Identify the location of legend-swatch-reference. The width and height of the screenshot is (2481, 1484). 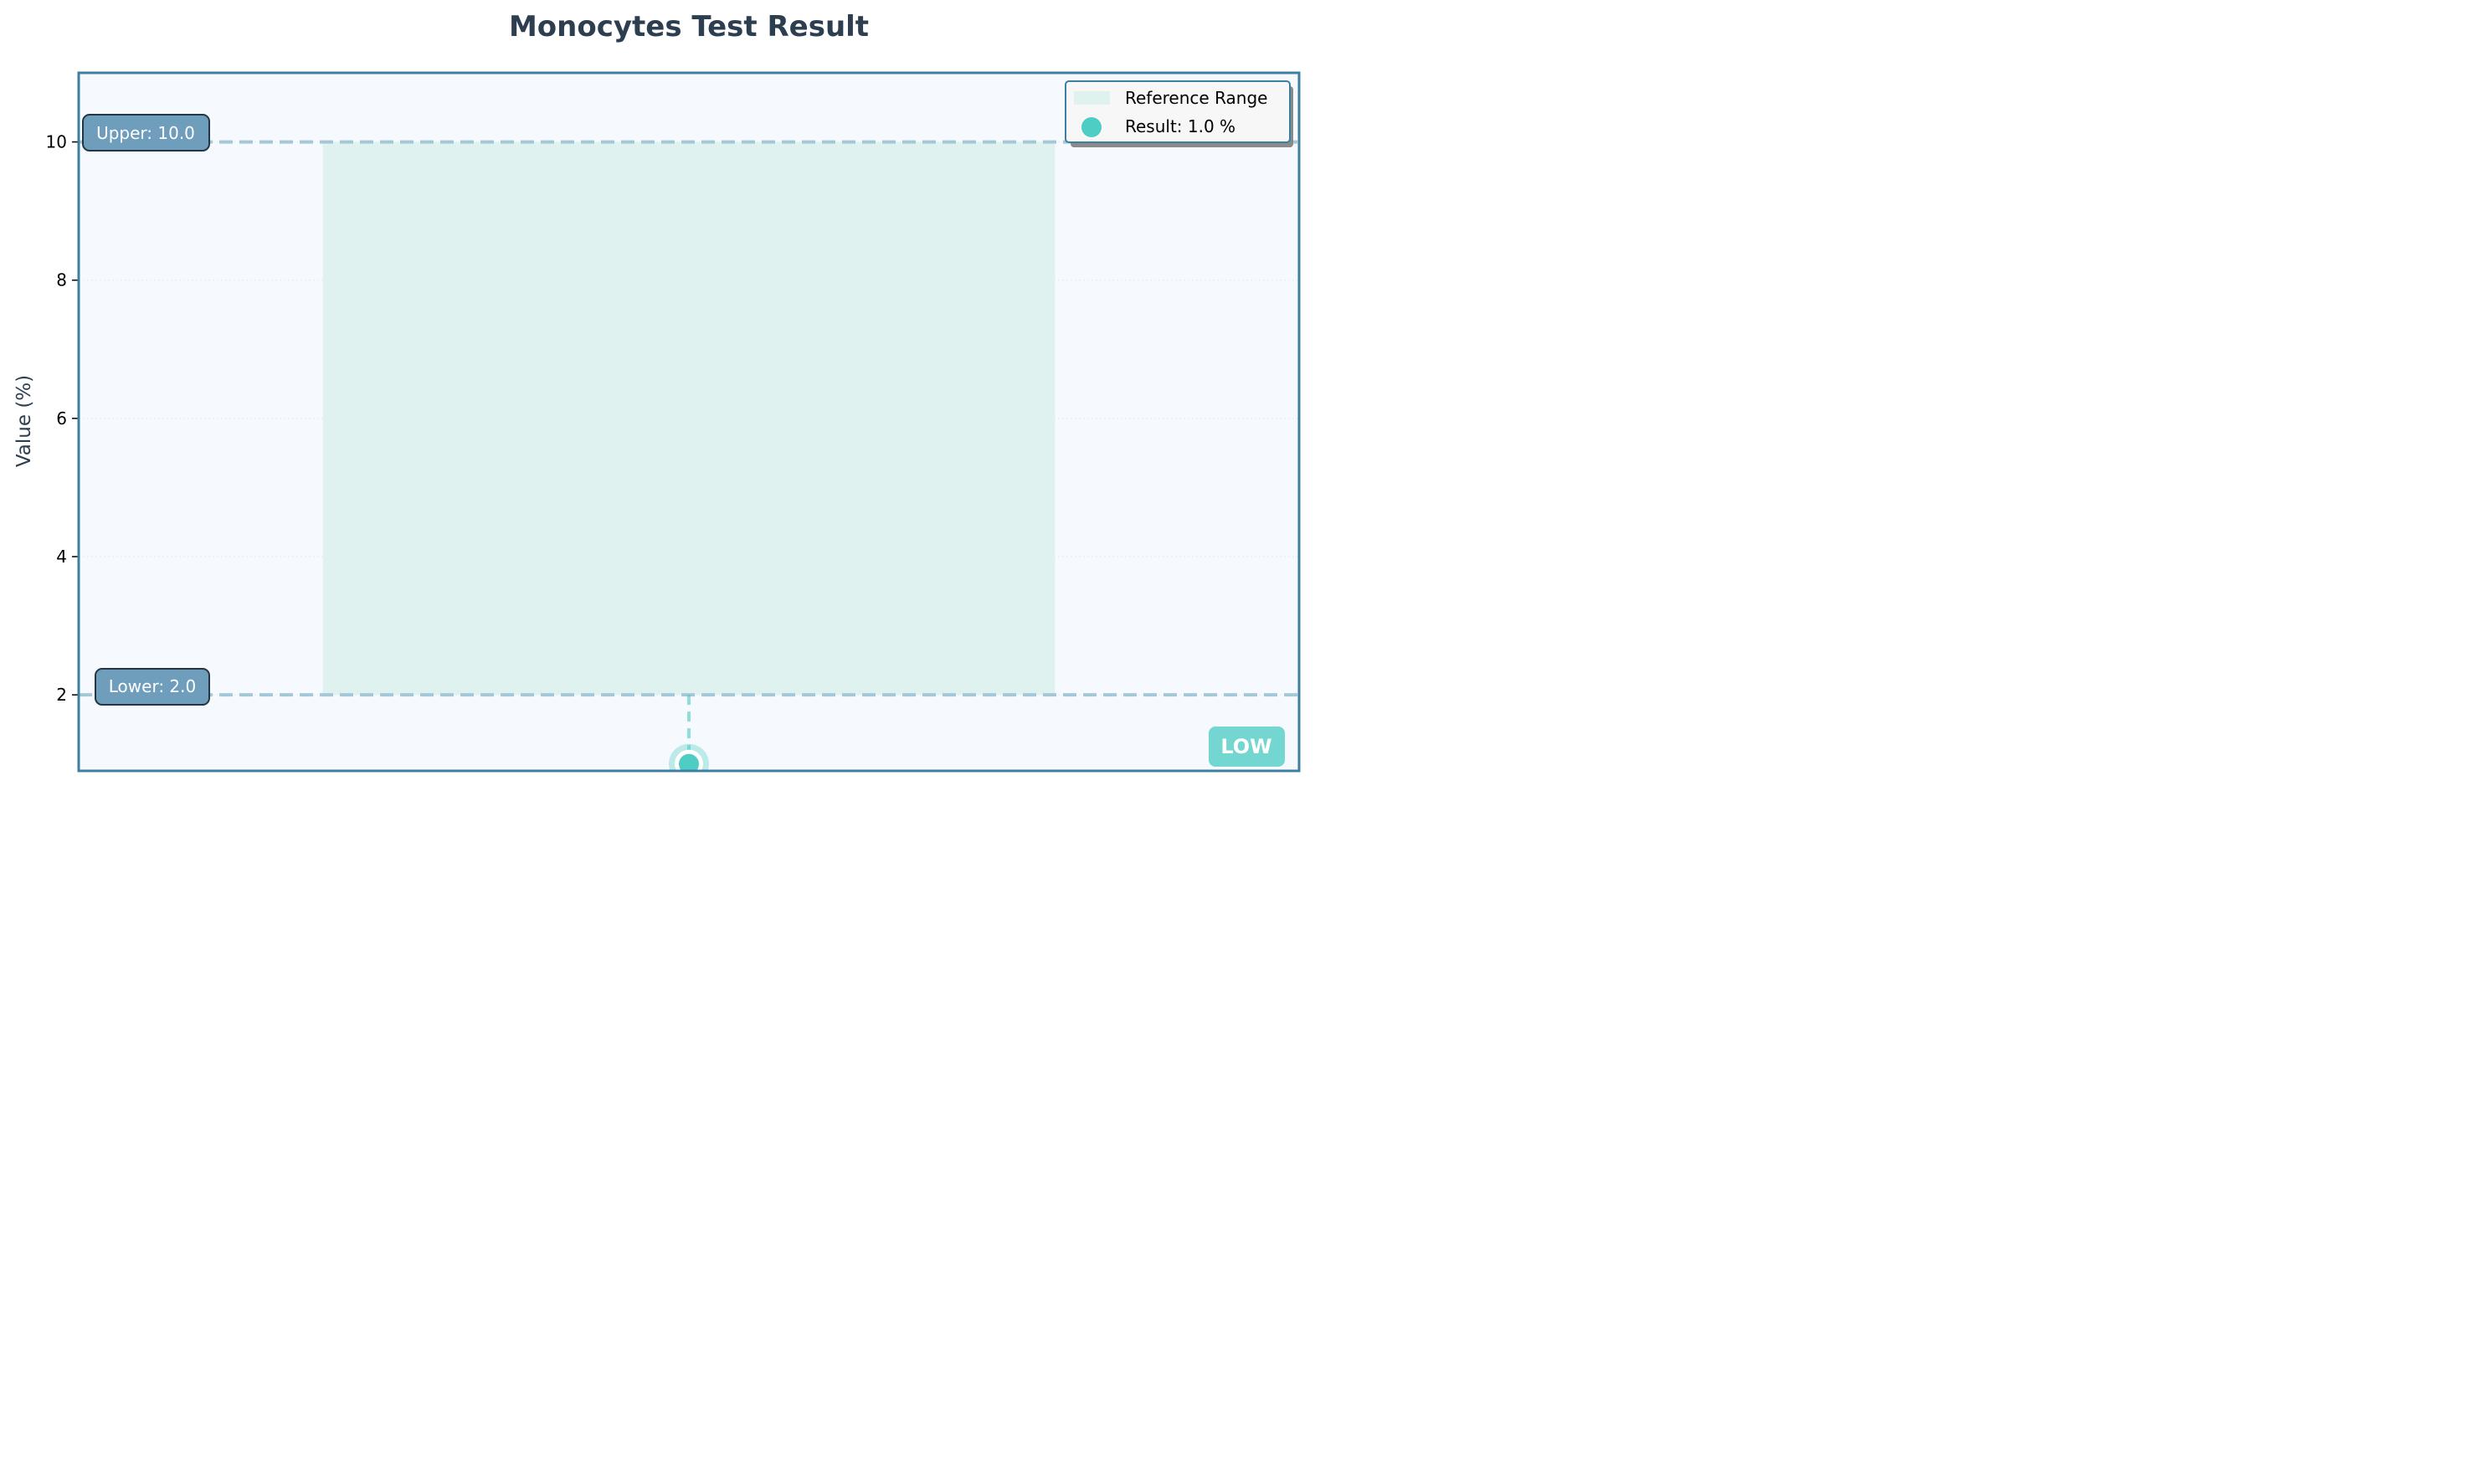
(1092, 98).